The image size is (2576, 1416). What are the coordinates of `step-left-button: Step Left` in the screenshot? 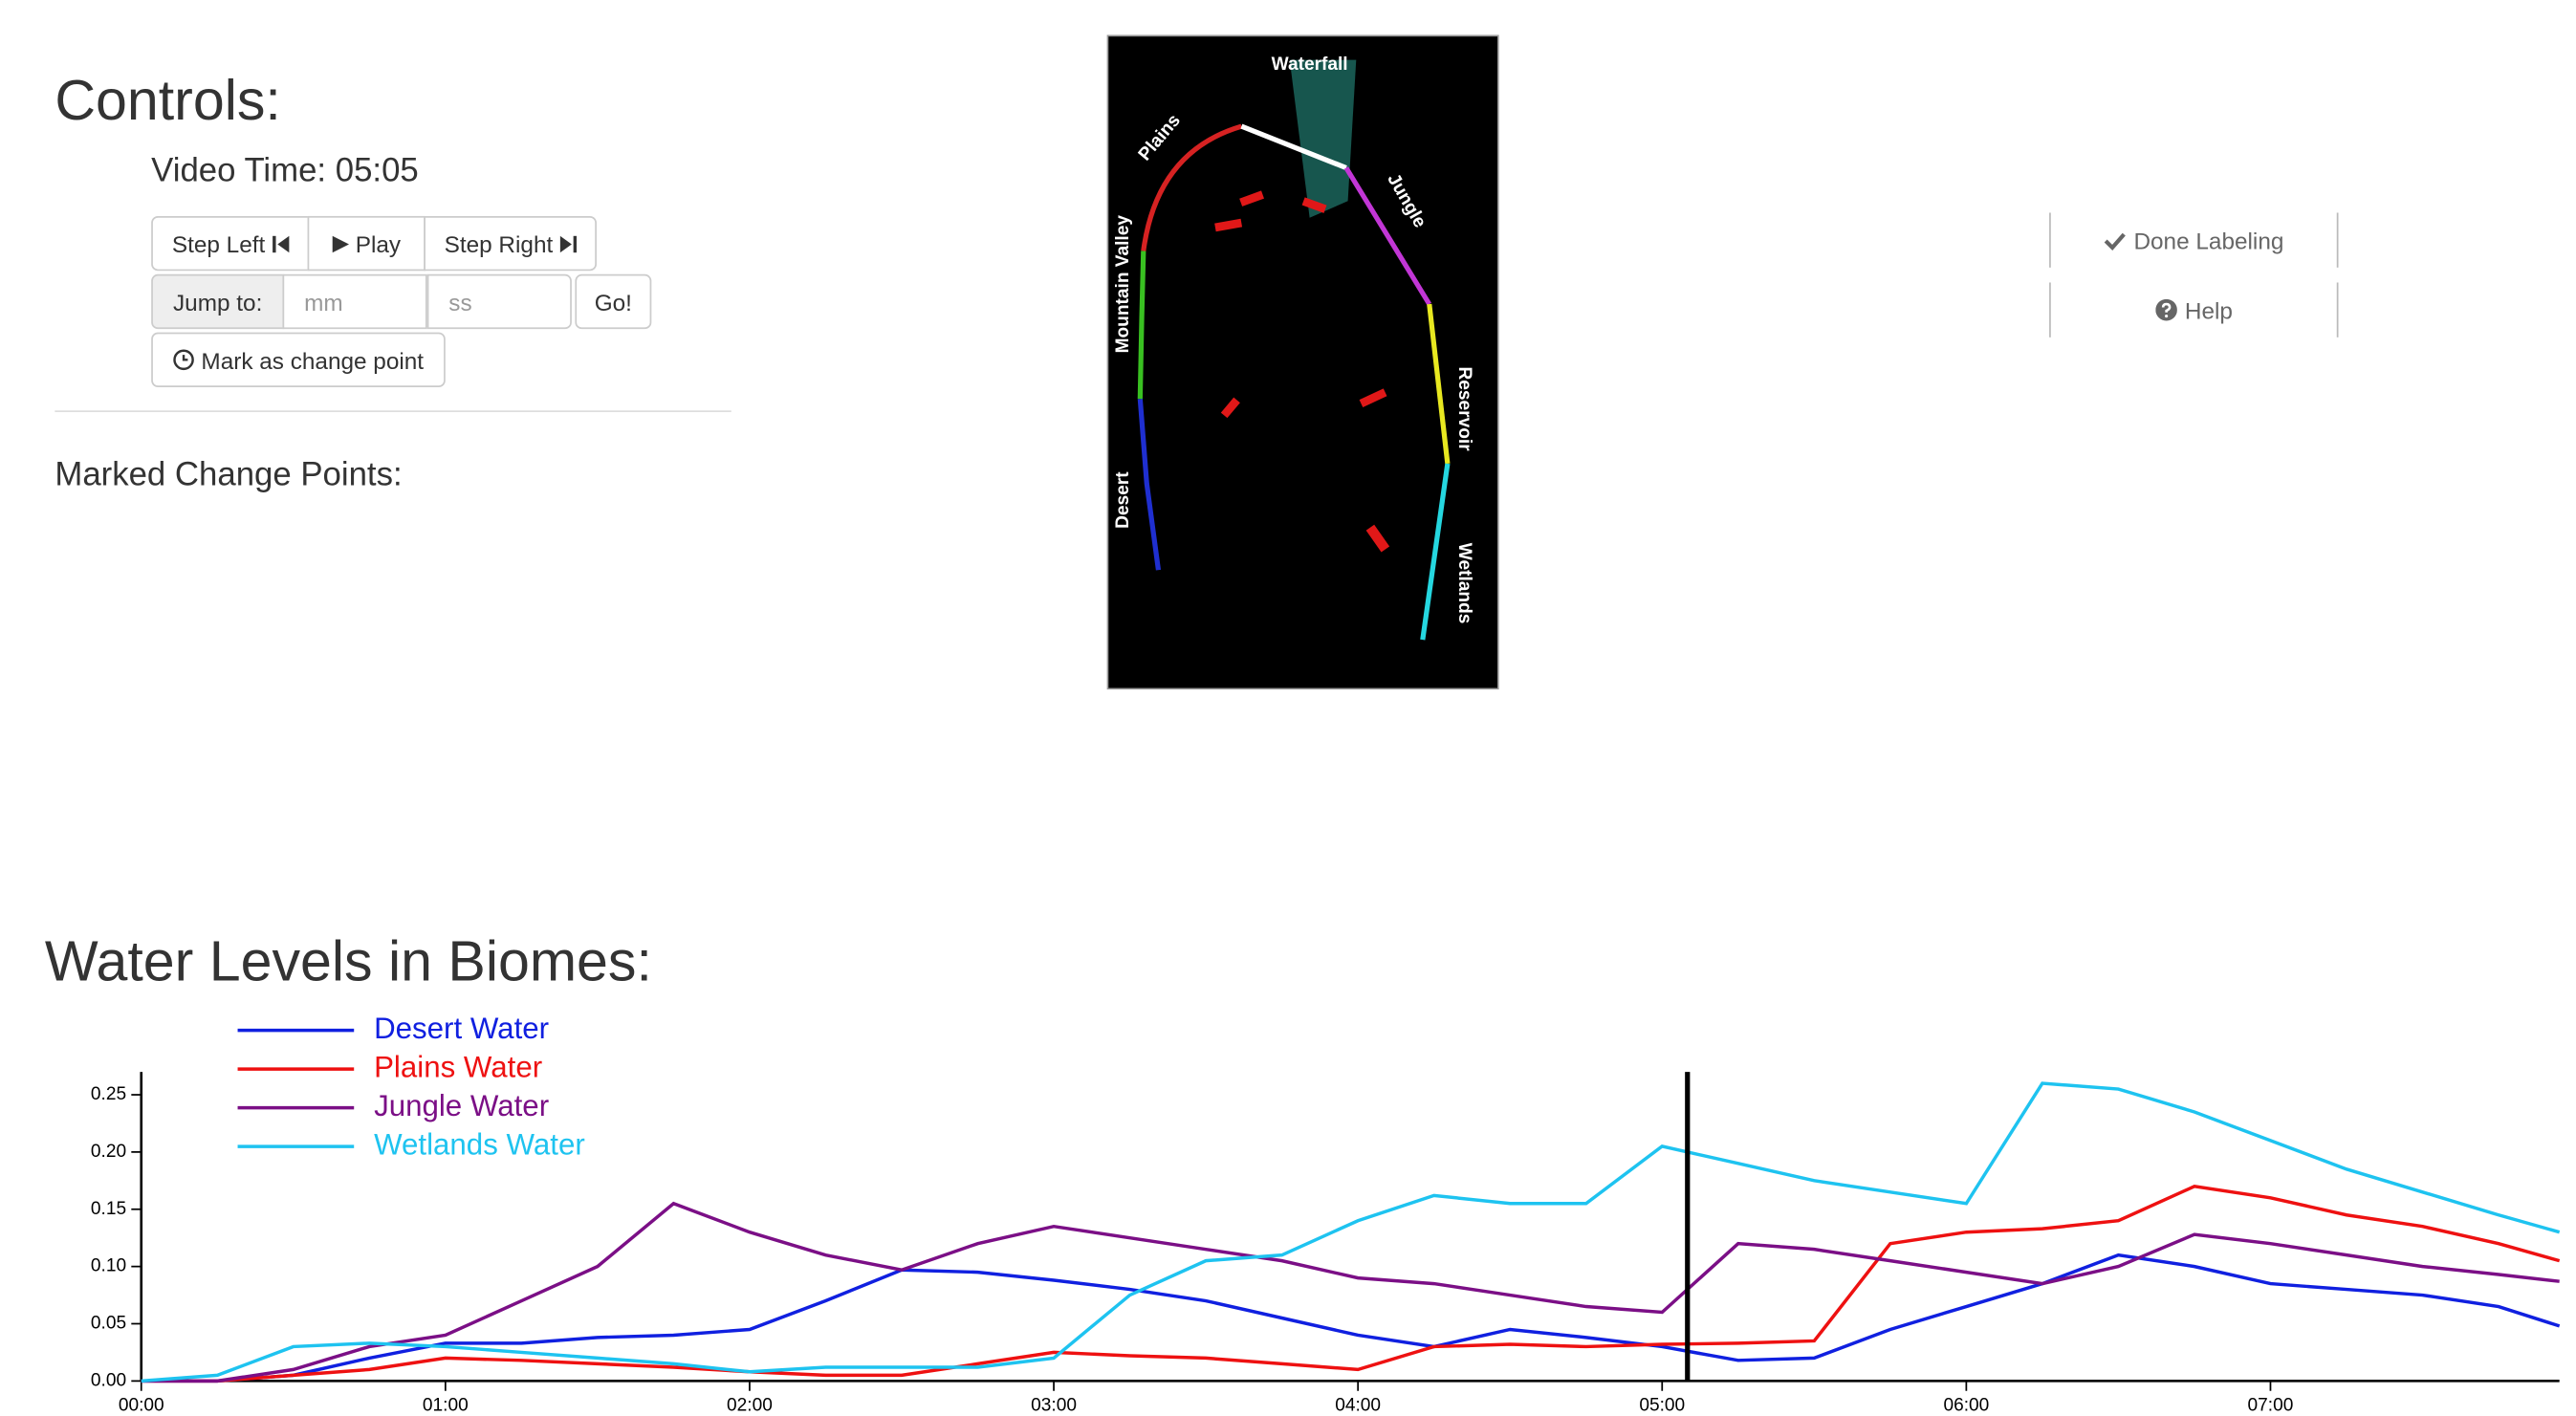 It's located at (230, 243).